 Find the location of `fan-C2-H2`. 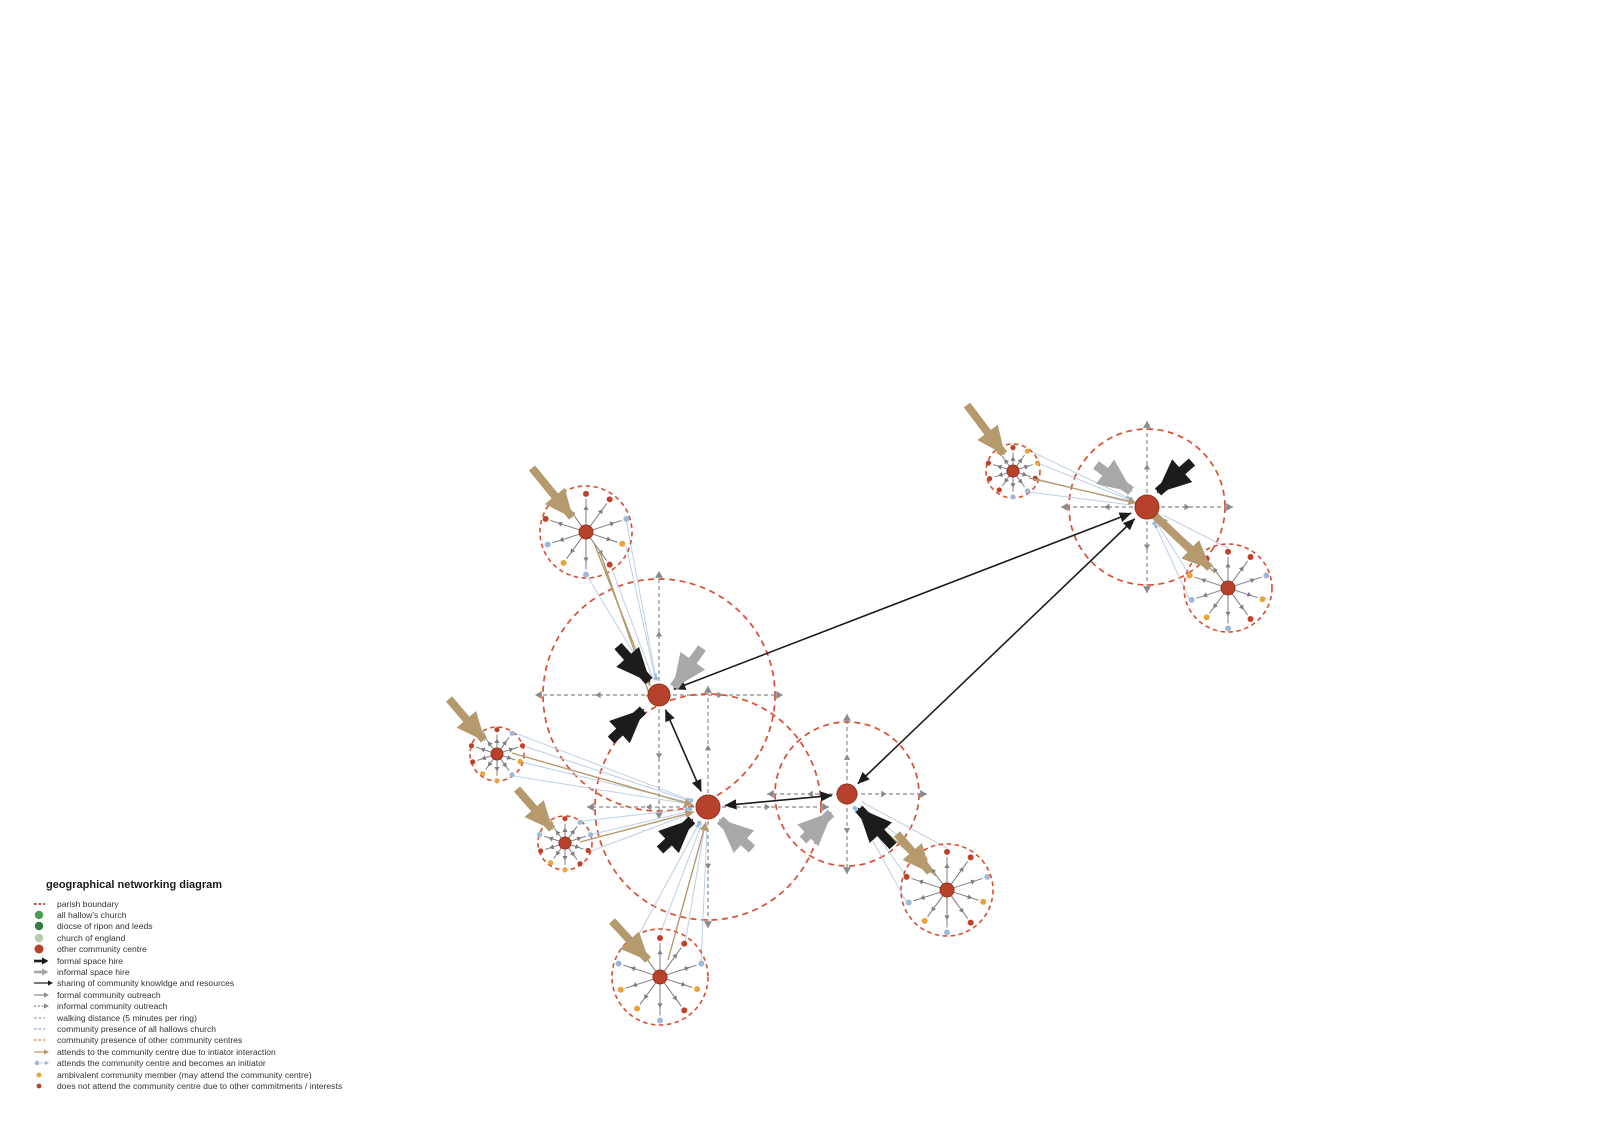

fan-C2-H2 is located at coordinates (603, 768).